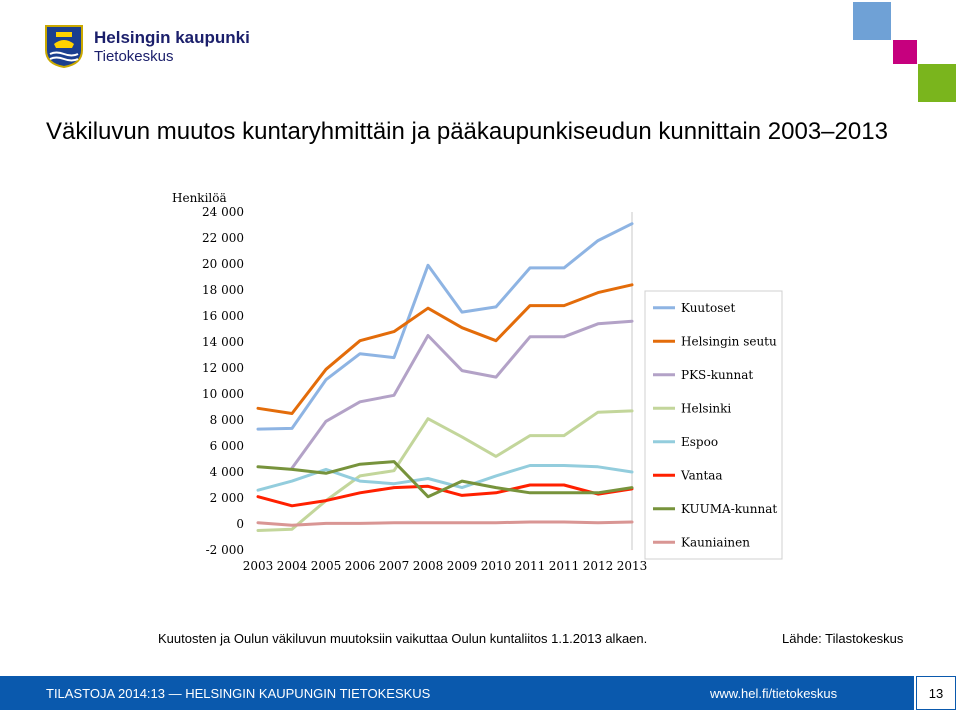 This screenshot has height=716, width=960. Describe the element at coordinates (872, 21) in the screenshot. I see `decor-square-blue` at that location.